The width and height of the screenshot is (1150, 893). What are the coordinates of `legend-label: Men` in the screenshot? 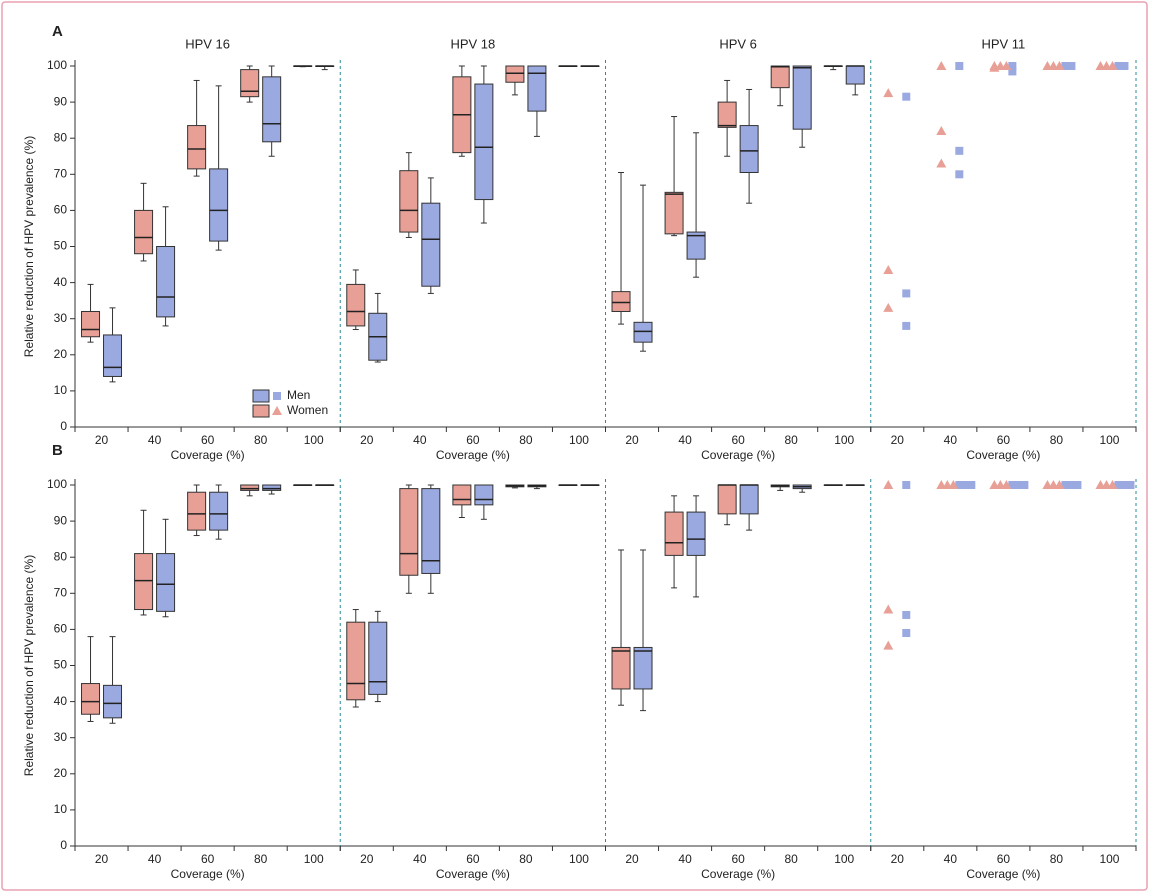 It's located at (298, 395).